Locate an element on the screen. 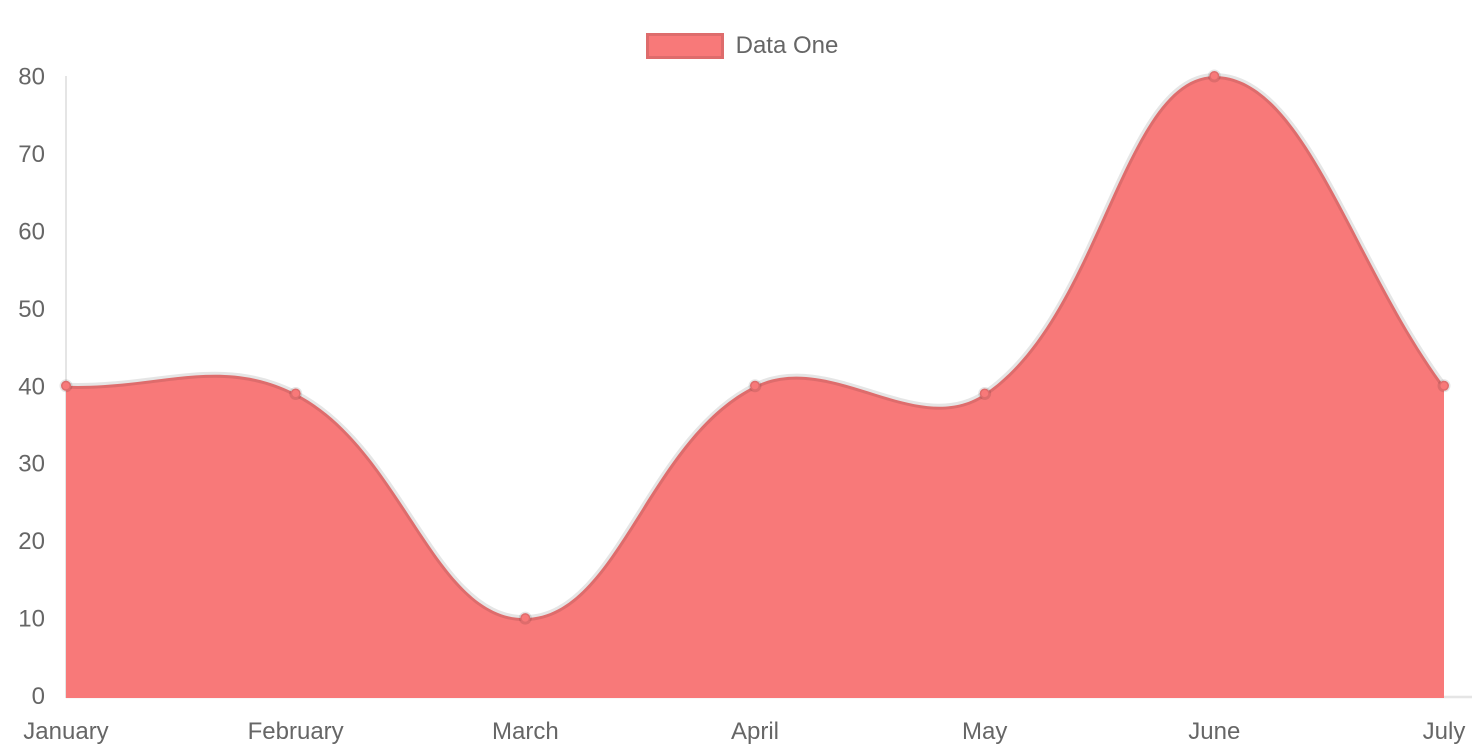  y-tick-label: 30 is located at coordinates (31, 464).